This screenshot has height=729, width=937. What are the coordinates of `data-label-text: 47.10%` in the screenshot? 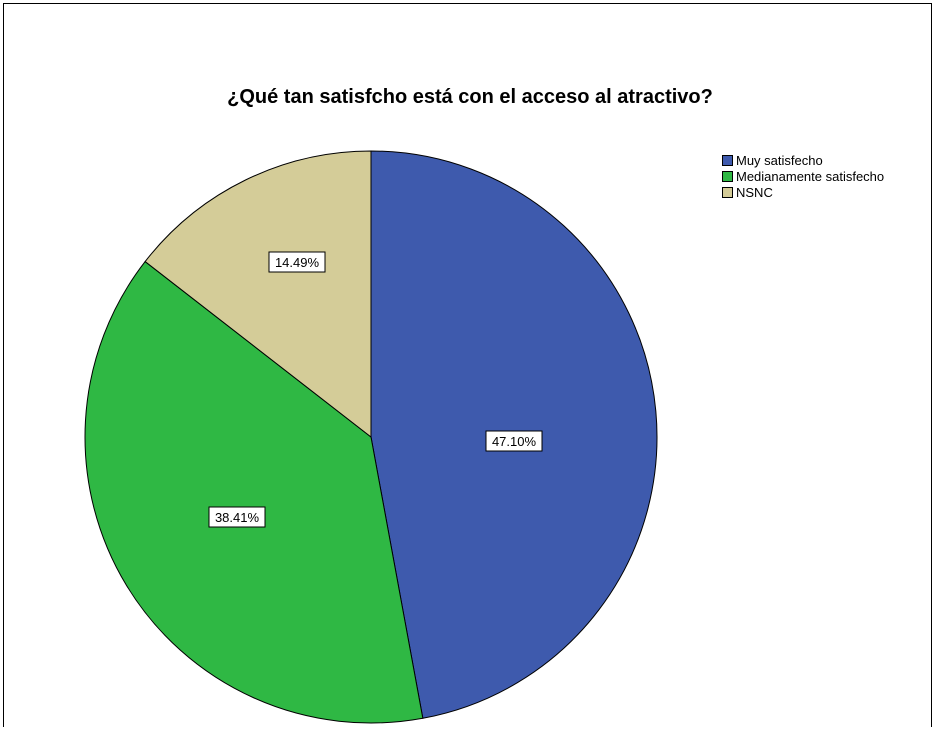 It's located at (514, 441).